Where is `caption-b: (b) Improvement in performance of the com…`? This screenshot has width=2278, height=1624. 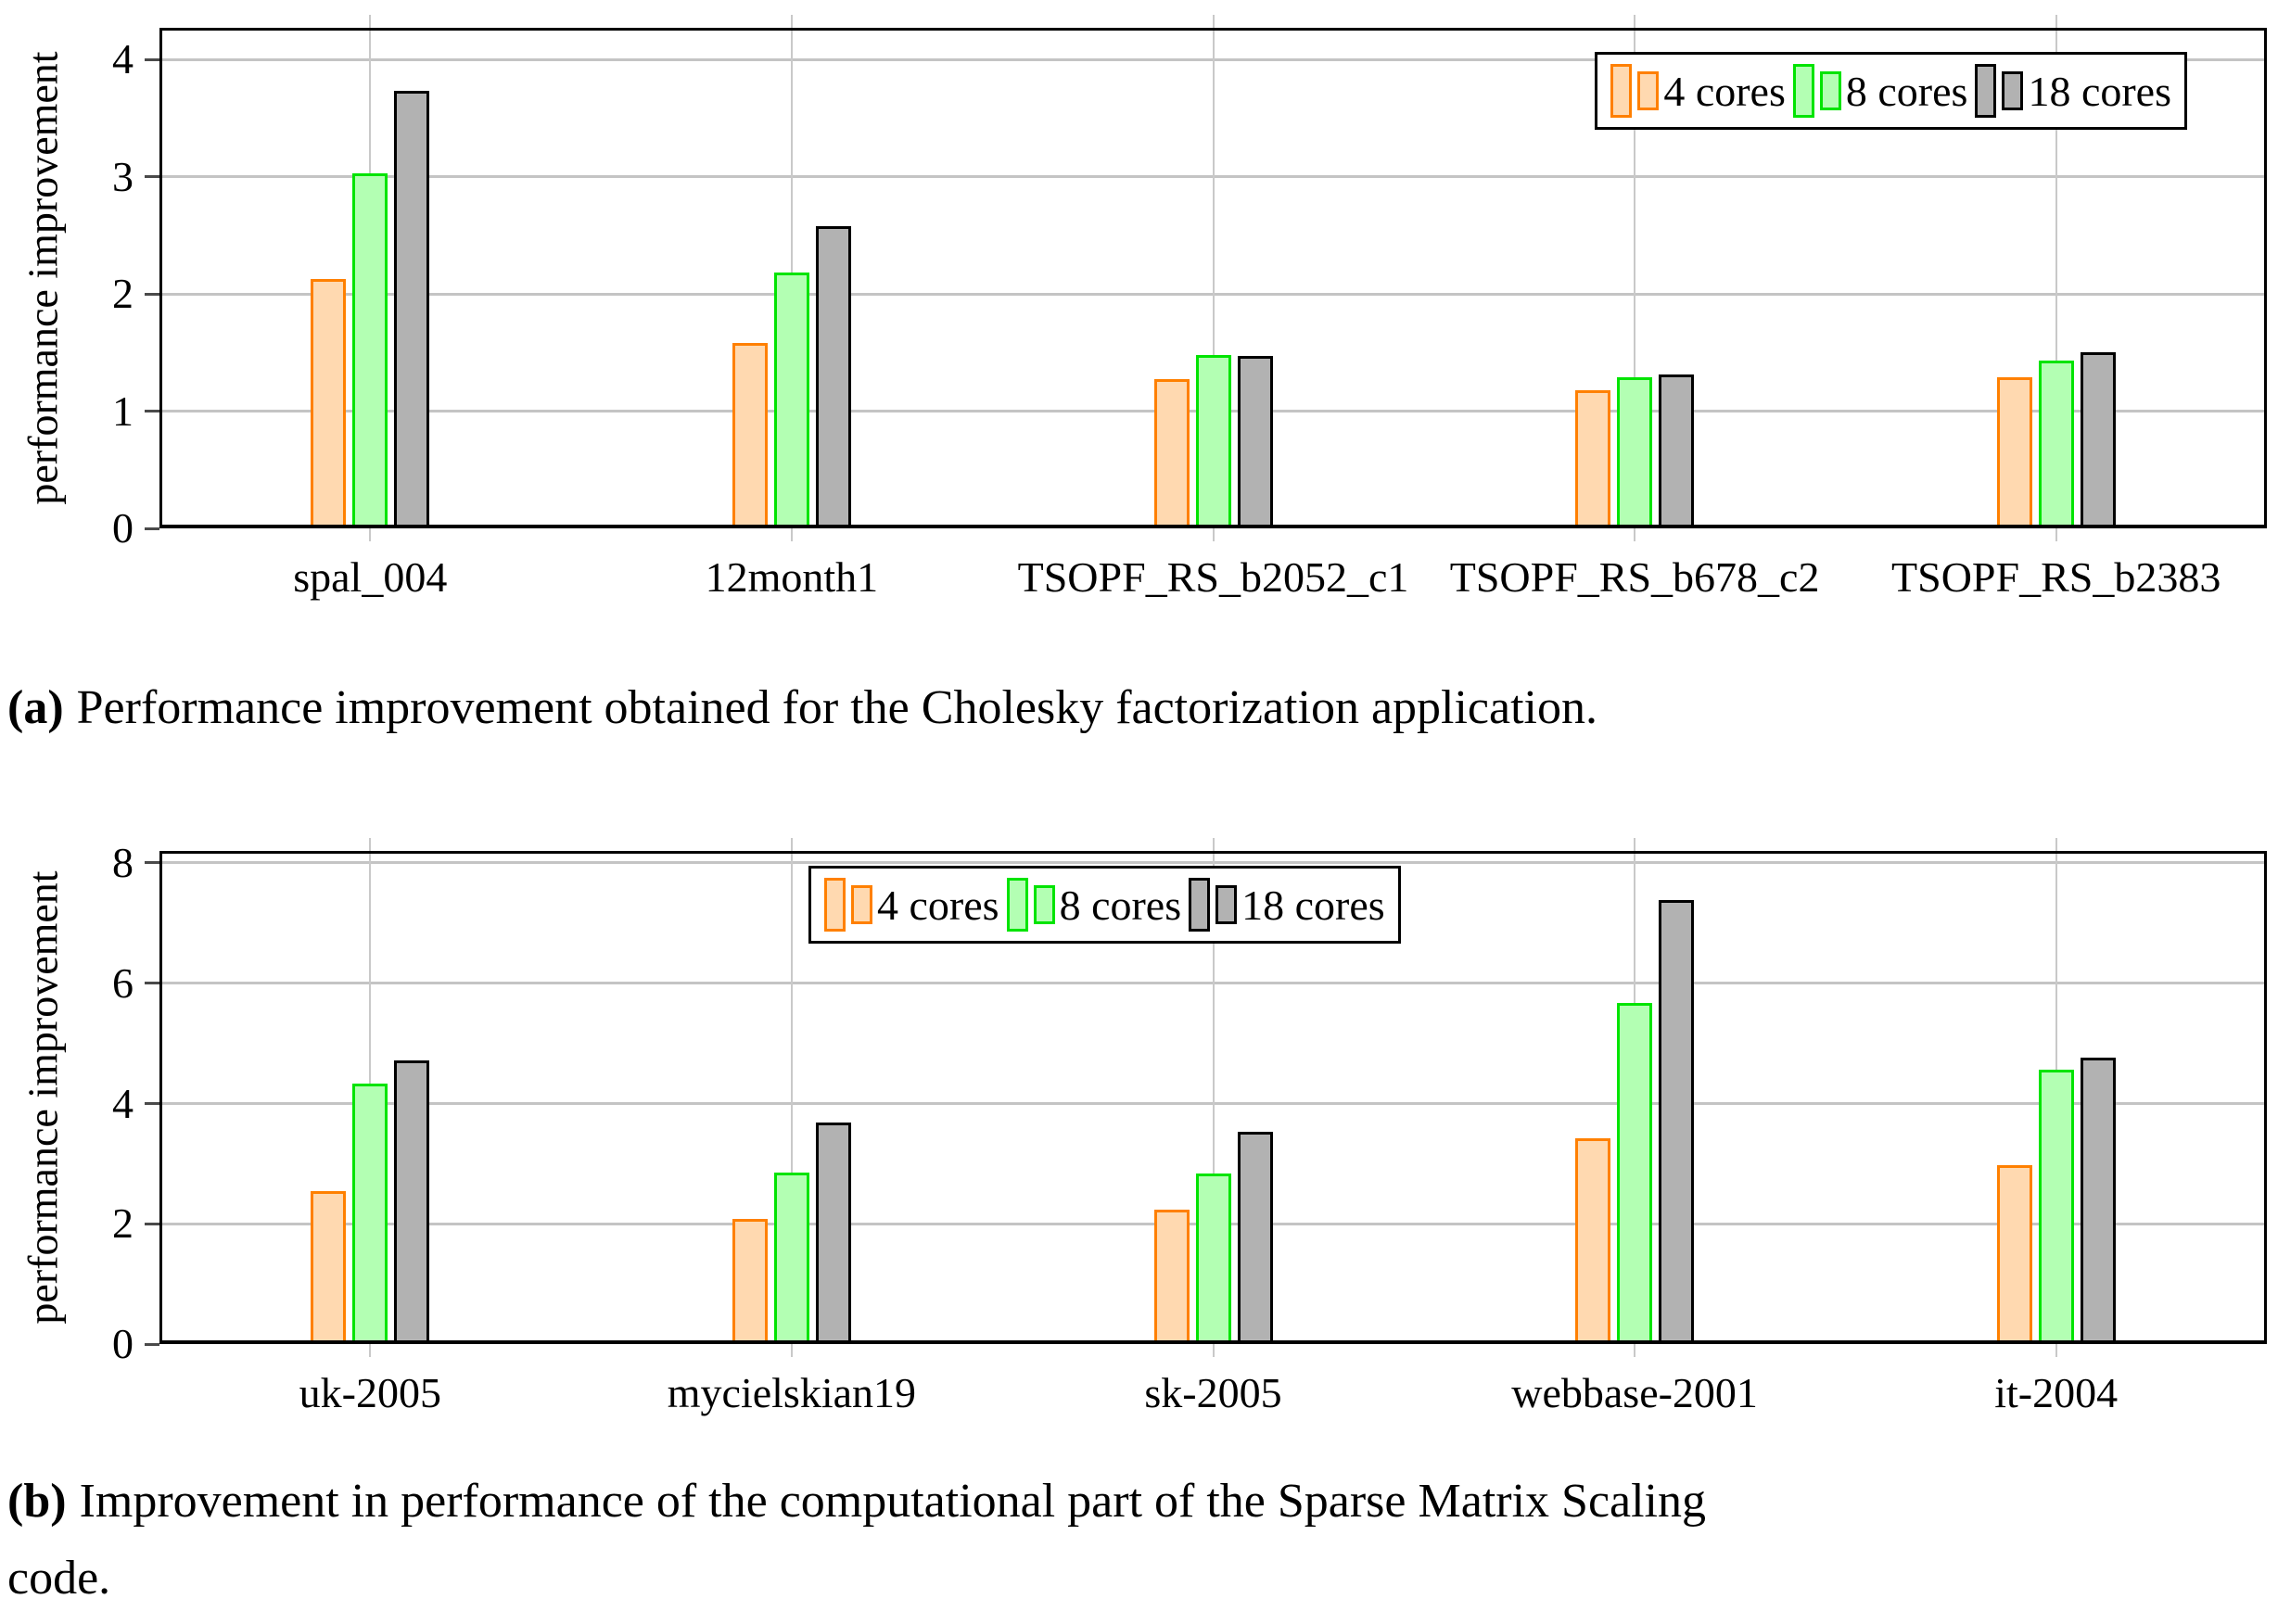
caption-b: (b) Improvement in performance of the com… is located at coordinates (1140, 1540).